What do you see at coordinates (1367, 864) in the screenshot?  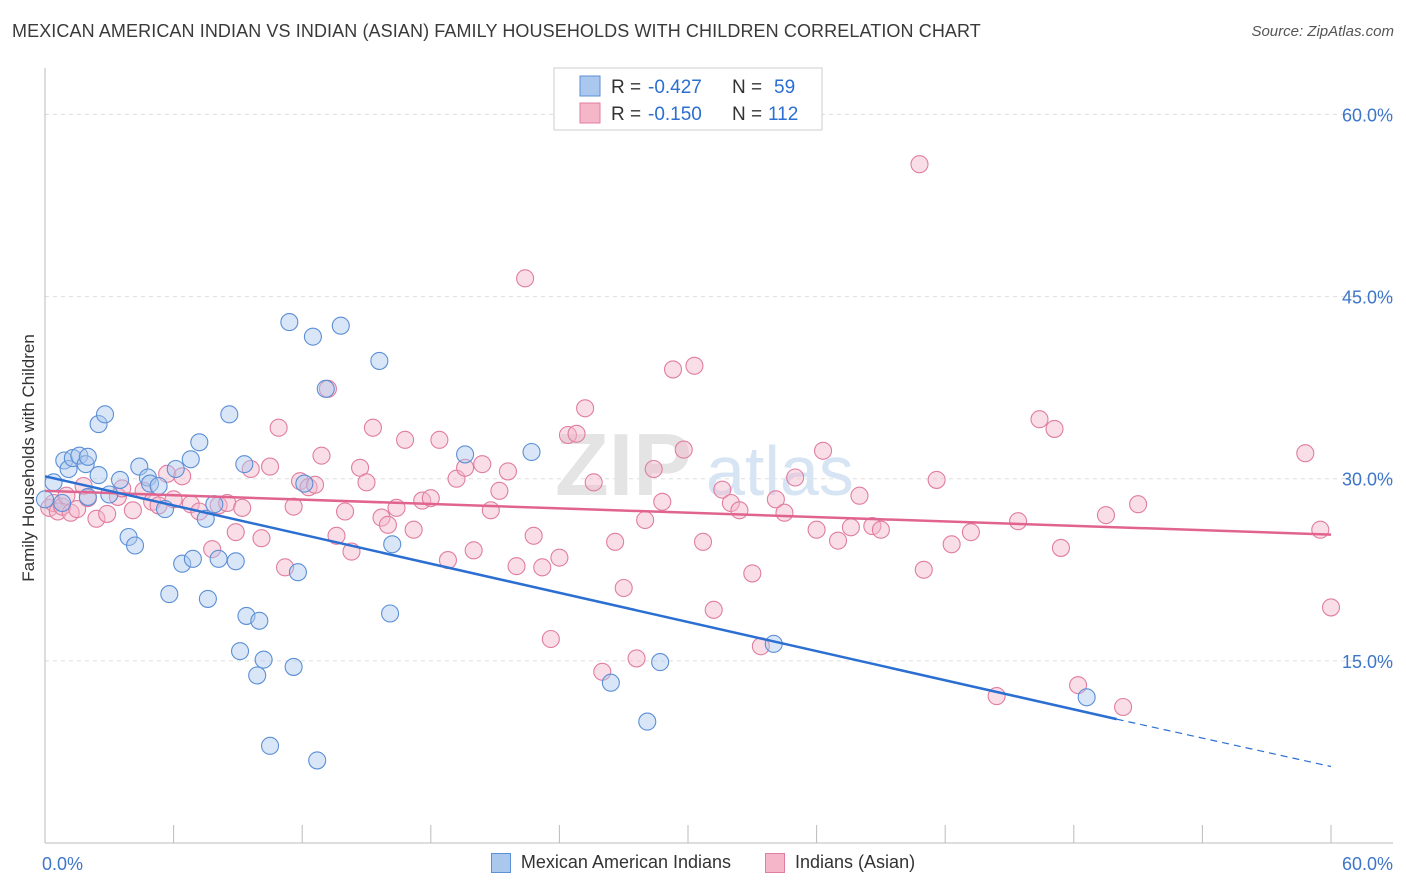 I see `x-tick-label-1: 60.0%` at bounding box center [1367, 864].